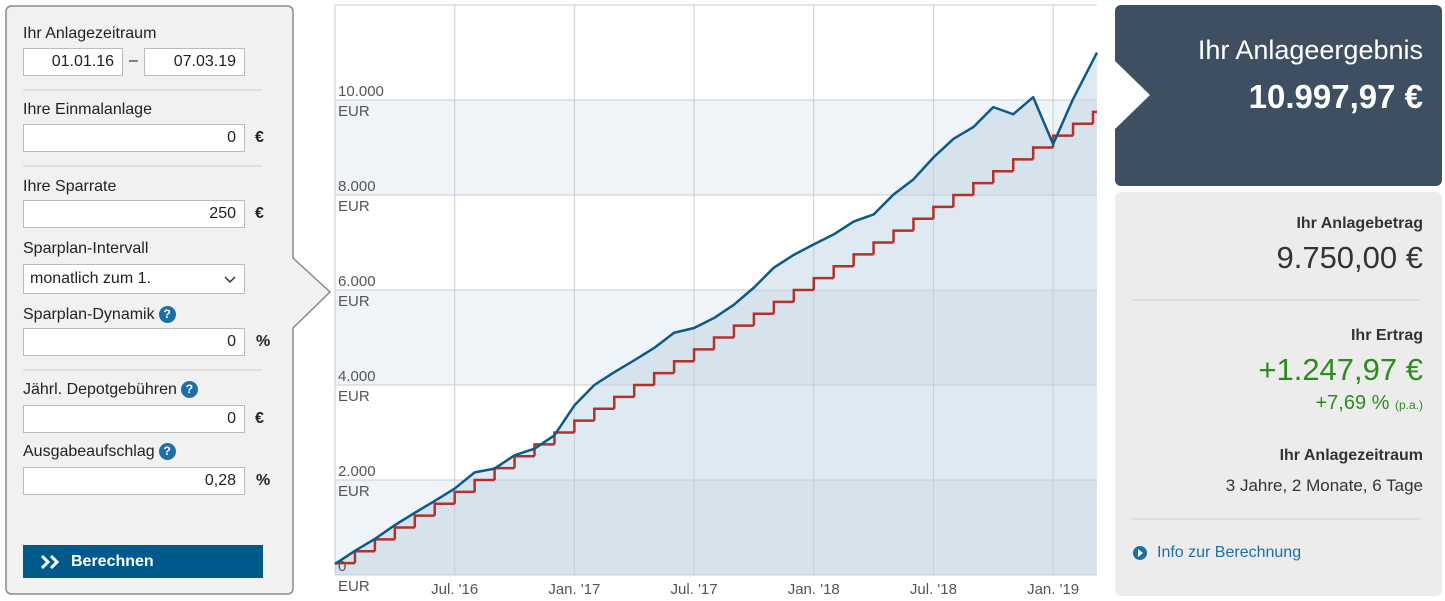 Image resolution: width=1445 pixels, height=601 pixels. What do you see at coordinates (87, 109) in the screenshot?
I see `label: Ihre Einmalanlage` at bounding box center [87, 109].